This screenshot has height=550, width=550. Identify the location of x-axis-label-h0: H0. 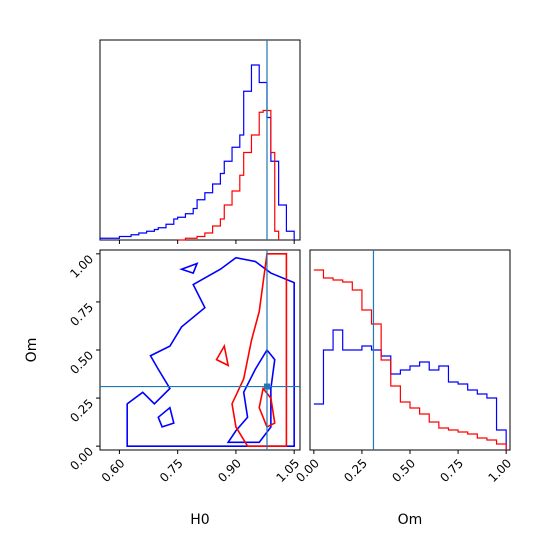
(199, 520).